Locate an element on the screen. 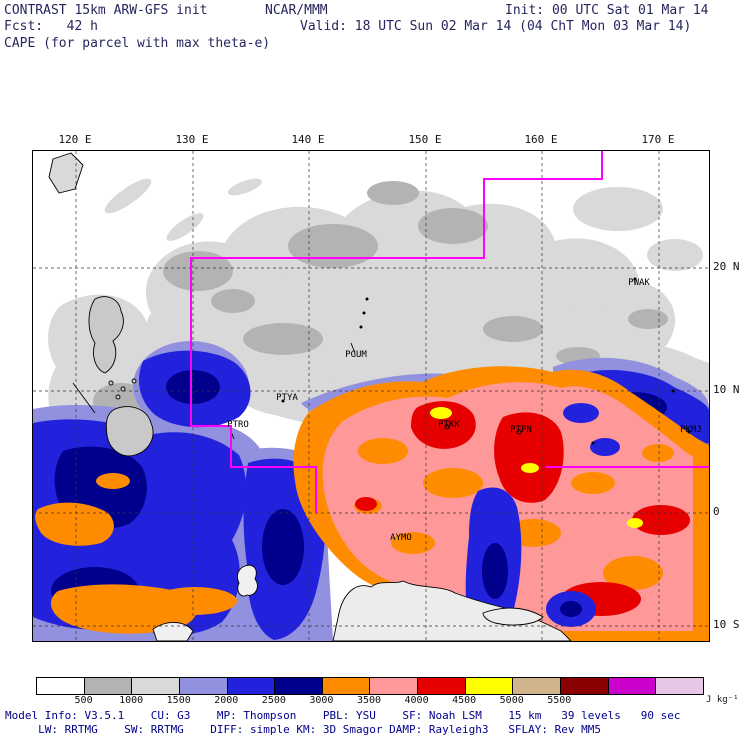 The width and height of the screenshot is (740, 740). colorbar-tick: 3000 is located at coordinates (321, 700).